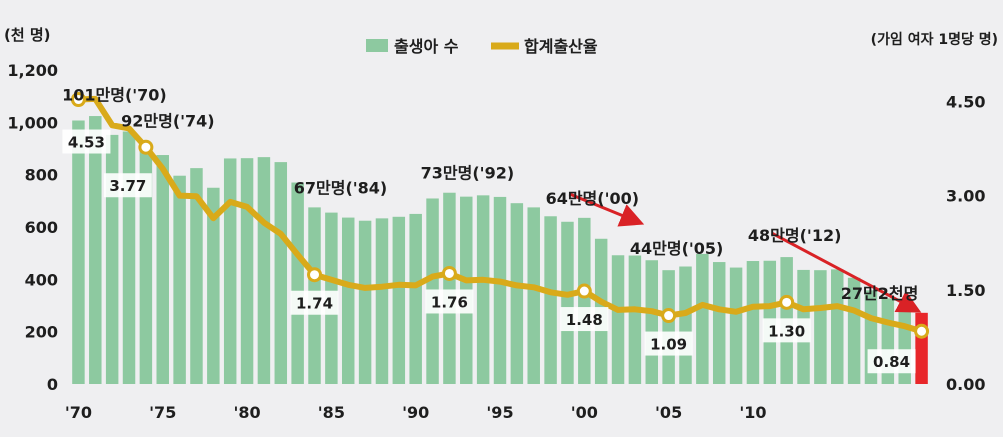  I want to click on right-axis: 4.50 3.00 1.50 0.00, so click(965, 243).